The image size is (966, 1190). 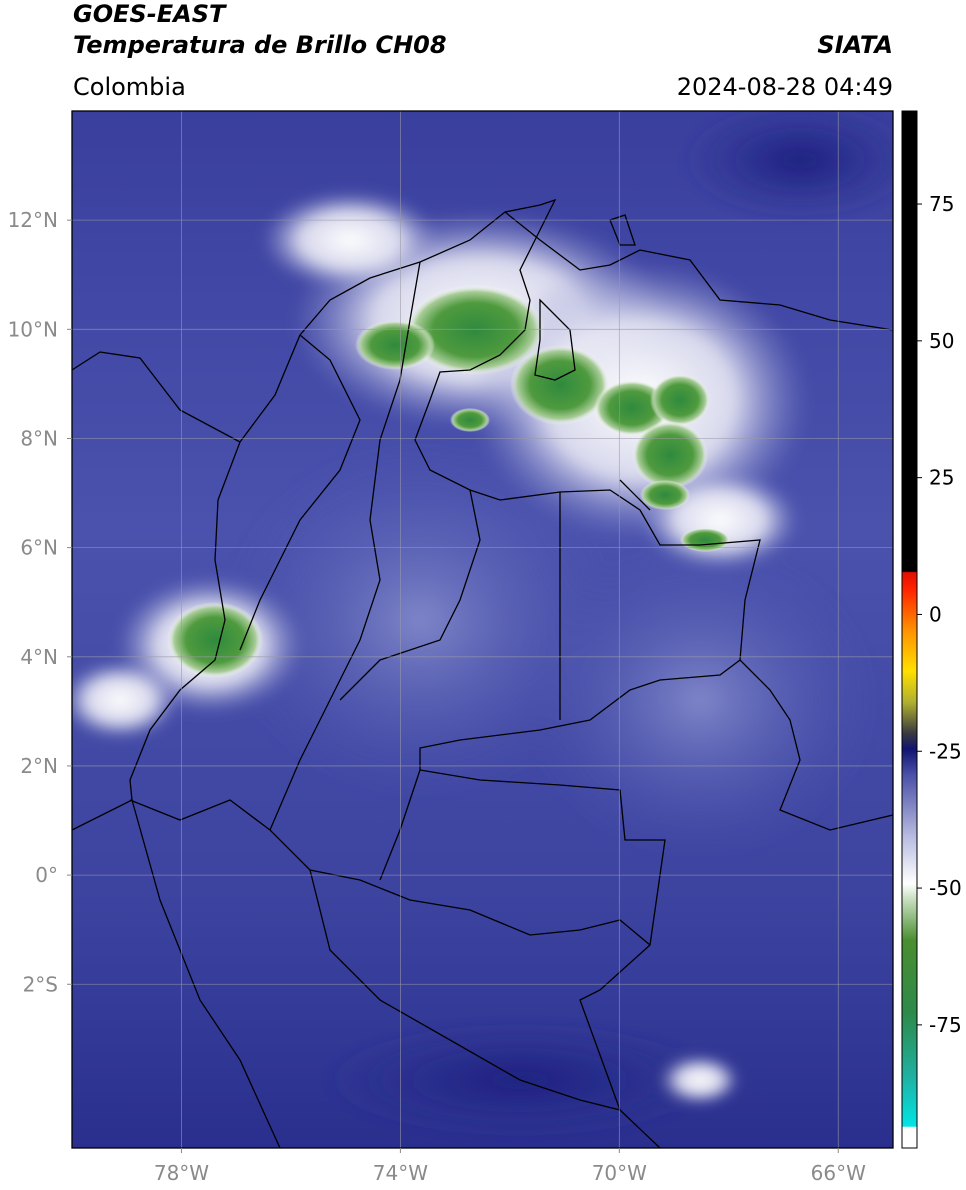 I want to click on subtitle: Temperatura de Brillo CH08, so click(x=260, y=45).